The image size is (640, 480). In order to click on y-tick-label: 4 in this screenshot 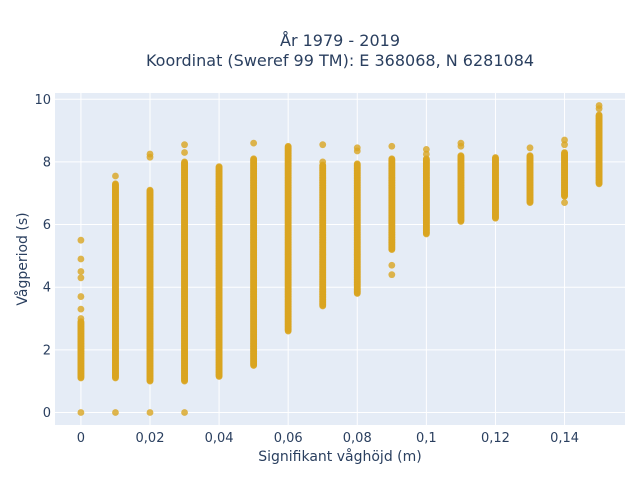, I will do `click(47, 288)`.